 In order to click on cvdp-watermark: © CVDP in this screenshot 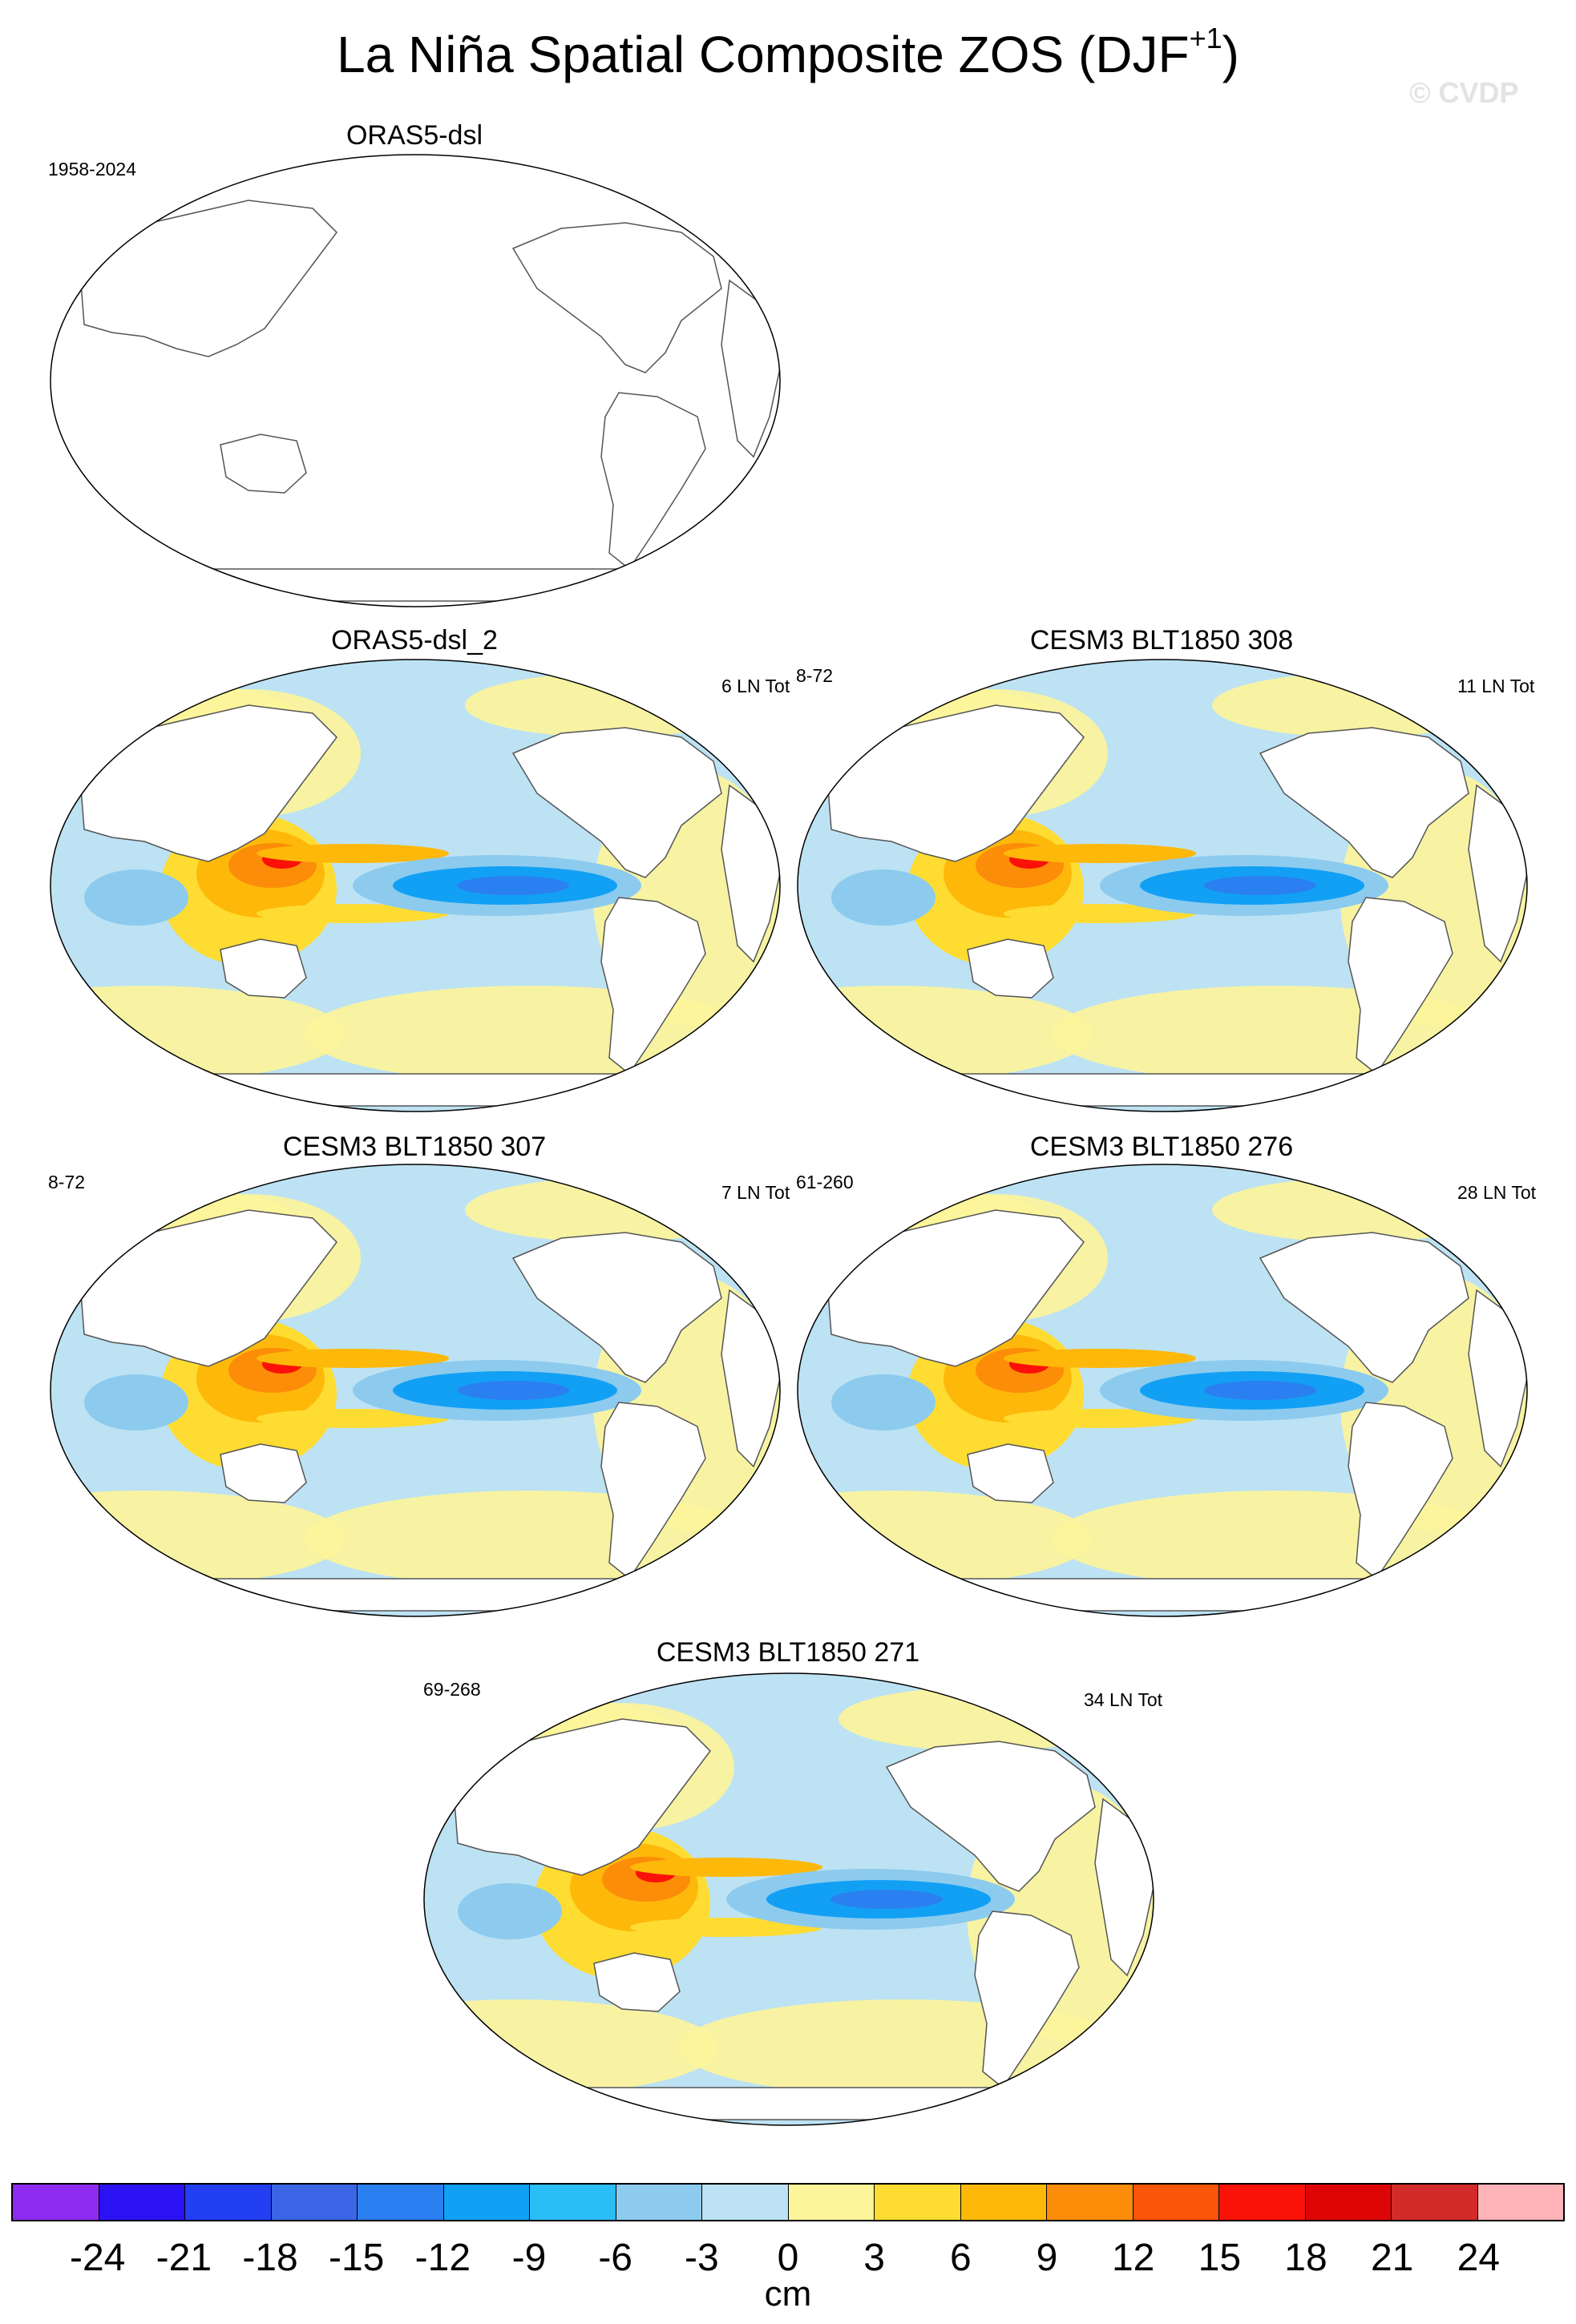, I will do `click(1464, 92)`.